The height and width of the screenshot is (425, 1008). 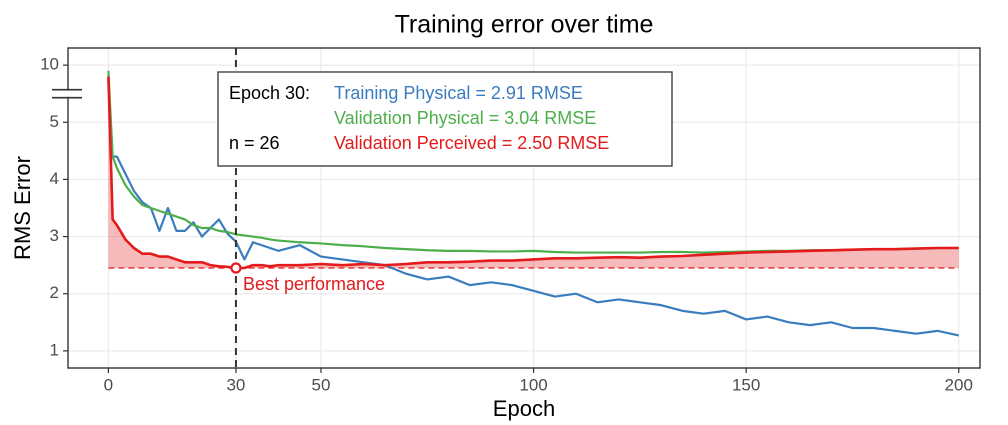 I want to click on best-label: Best performance, so click(x=314, y=284).